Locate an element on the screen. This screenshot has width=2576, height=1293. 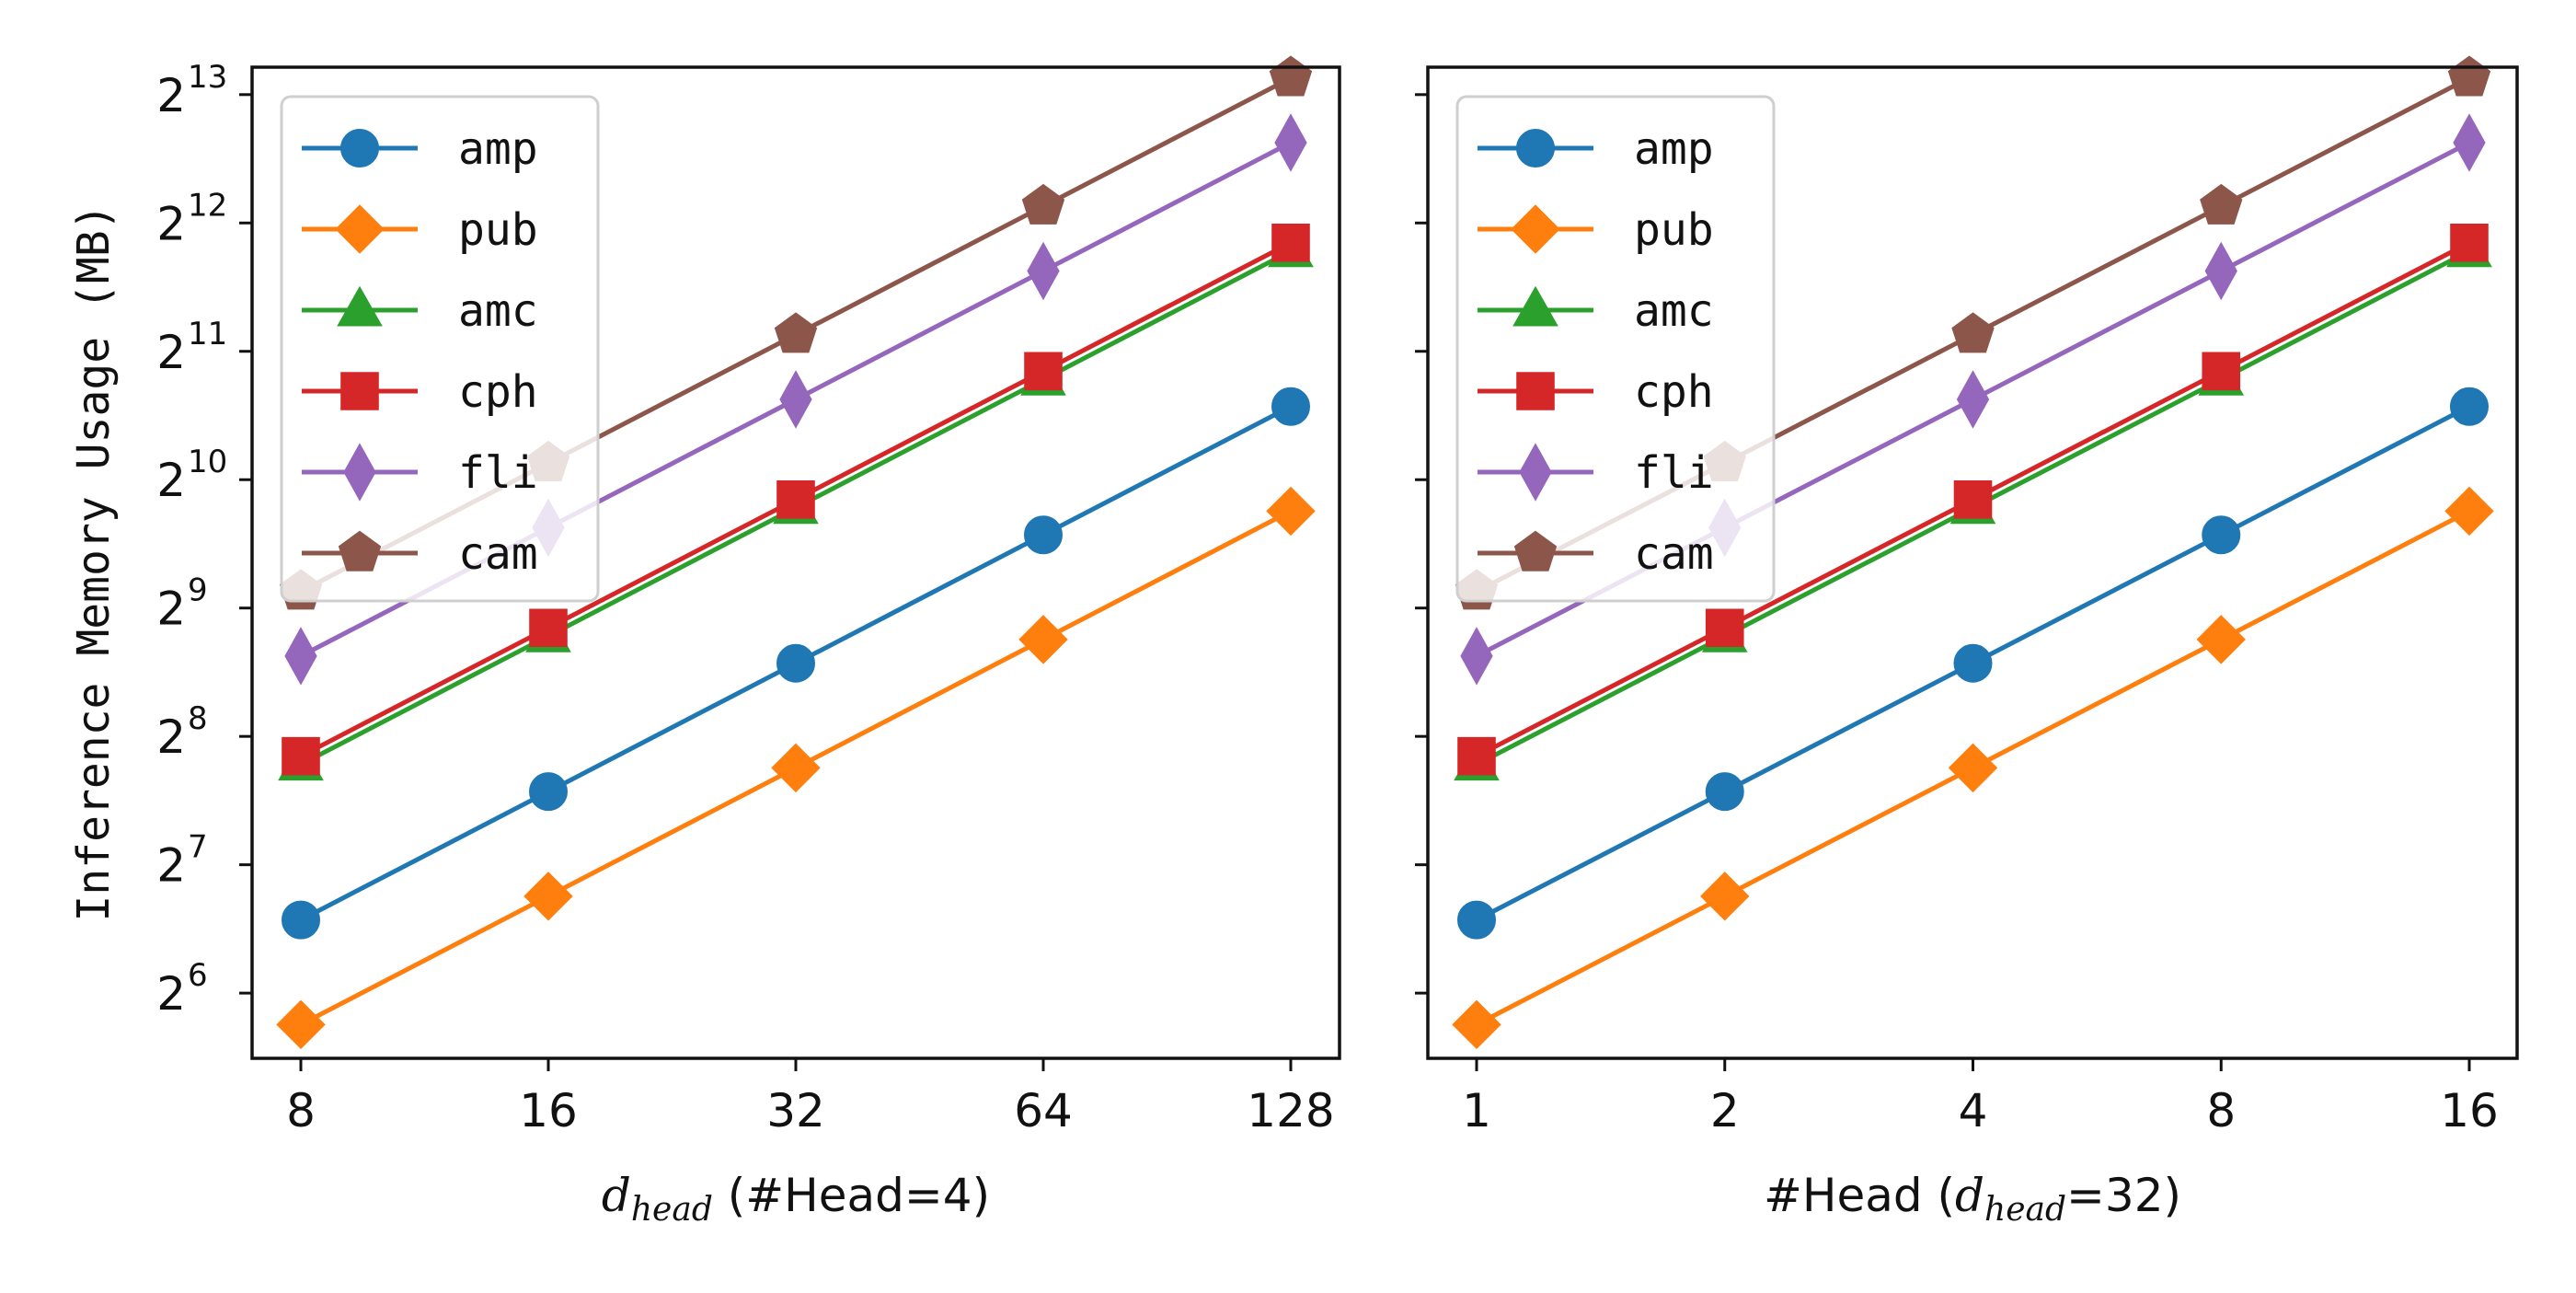
x-axis-label: dhead (#Head=4) is located at coordinates (796, 1199).